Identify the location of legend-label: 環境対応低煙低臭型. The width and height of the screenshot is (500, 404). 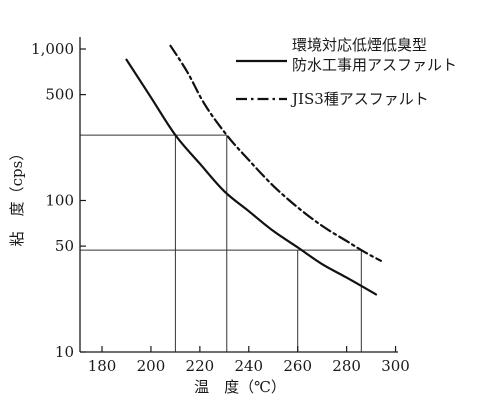
(359, 45).